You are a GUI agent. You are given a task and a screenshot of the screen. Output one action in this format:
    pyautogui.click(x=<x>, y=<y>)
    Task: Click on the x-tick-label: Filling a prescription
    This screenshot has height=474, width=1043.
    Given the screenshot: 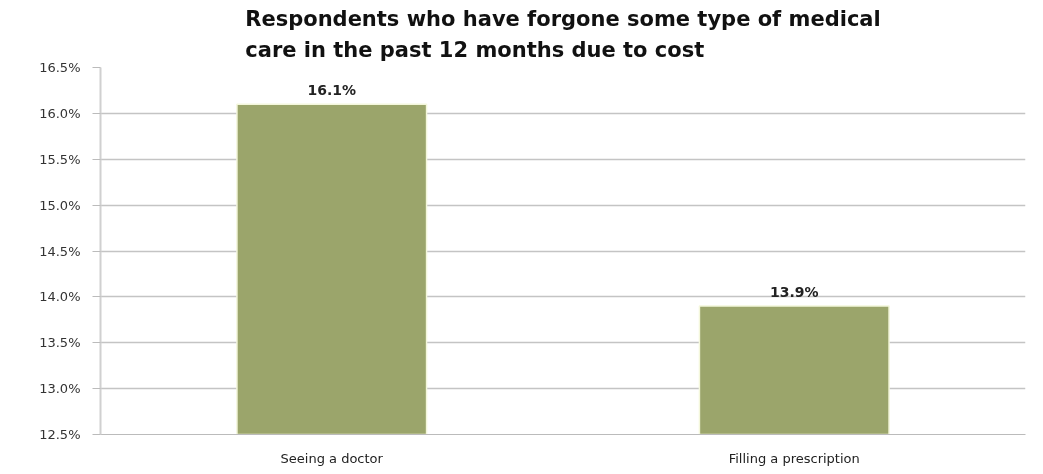 What is the action you would take?
    pyautogui.click(x=794, y=458)
    